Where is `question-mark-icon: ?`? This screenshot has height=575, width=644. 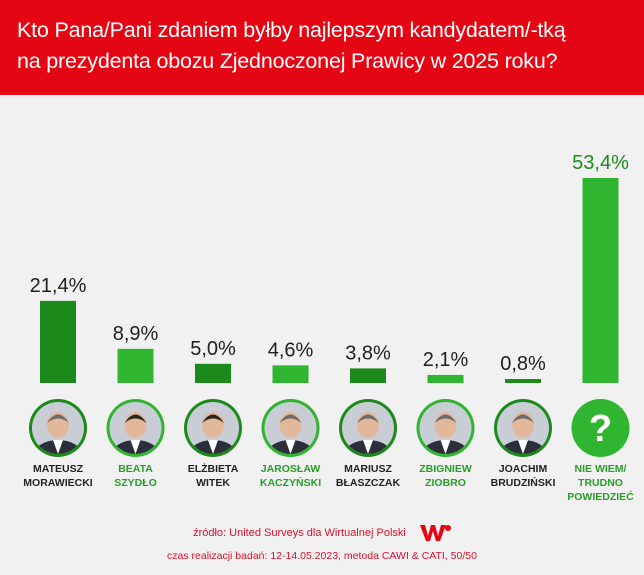 question-mark-icon: ? is located at coordinates (600, 428).